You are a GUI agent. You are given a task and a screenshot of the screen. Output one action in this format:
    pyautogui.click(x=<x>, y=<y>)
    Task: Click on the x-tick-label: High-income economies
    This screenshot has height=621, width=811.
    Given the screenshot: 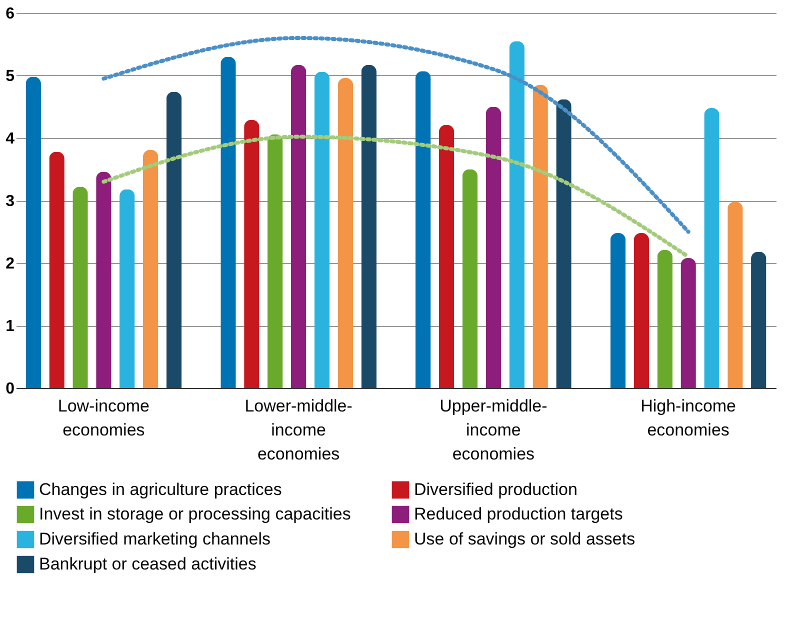 What is the action you would take?
    pyautogui.click(x=688, y=418)
    